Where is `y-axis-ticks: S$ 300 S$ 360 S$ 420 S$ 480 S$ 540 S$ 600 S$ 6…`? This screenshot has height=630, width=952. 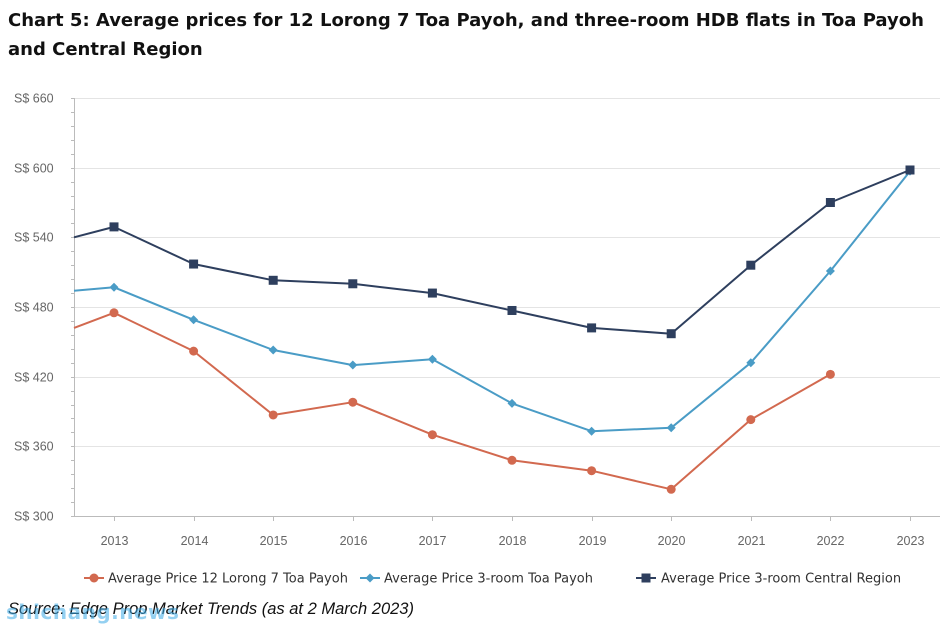
y-axis-ticks: S$ 300 S$ 360 S$ 420 S$ 480 S$ 540 S$ 600 S$ 6… is located at coordinates (34, 308).